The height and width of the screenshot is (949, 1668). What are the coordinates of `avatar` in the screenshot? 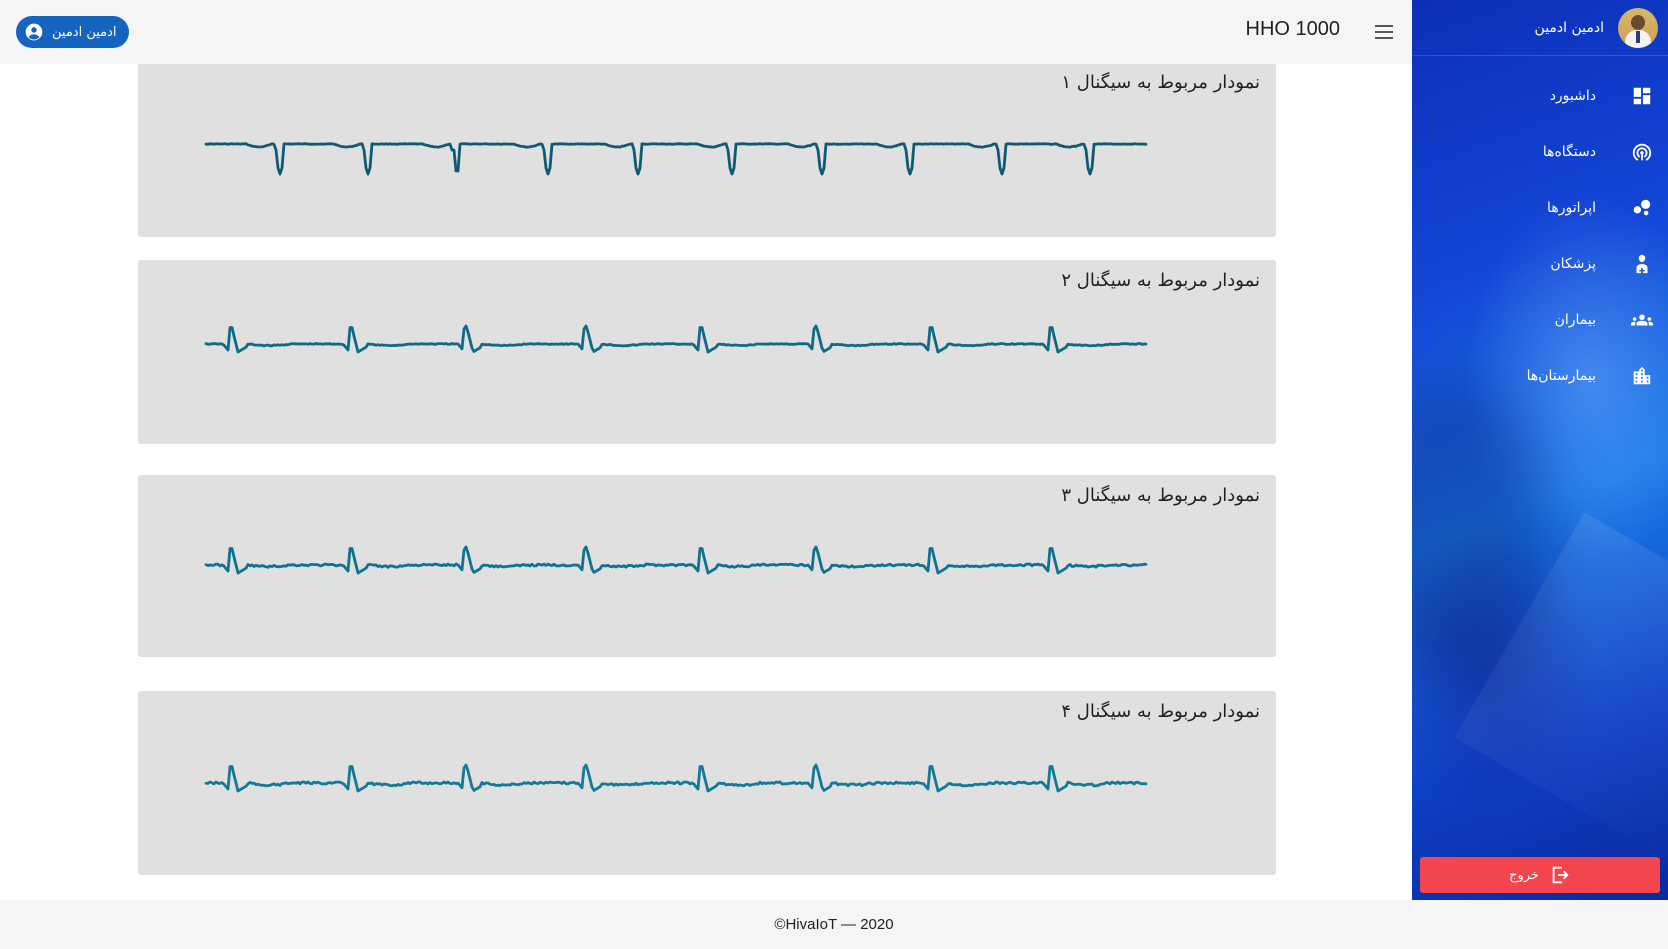 It's located at (1638, 27).